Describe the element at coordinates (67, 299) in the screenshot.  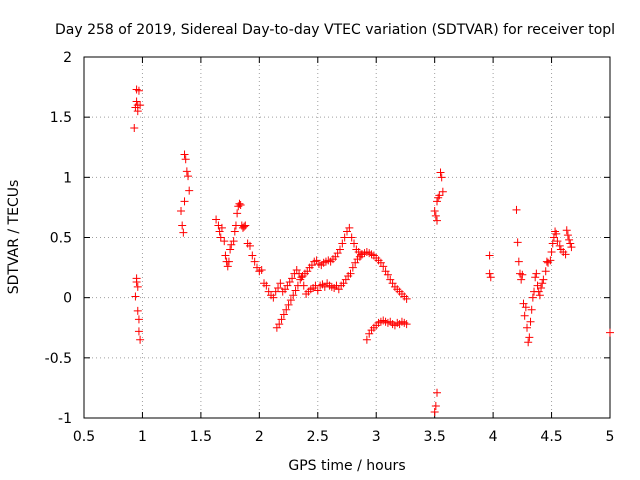
I see `y-tick-label: 0` at that location.